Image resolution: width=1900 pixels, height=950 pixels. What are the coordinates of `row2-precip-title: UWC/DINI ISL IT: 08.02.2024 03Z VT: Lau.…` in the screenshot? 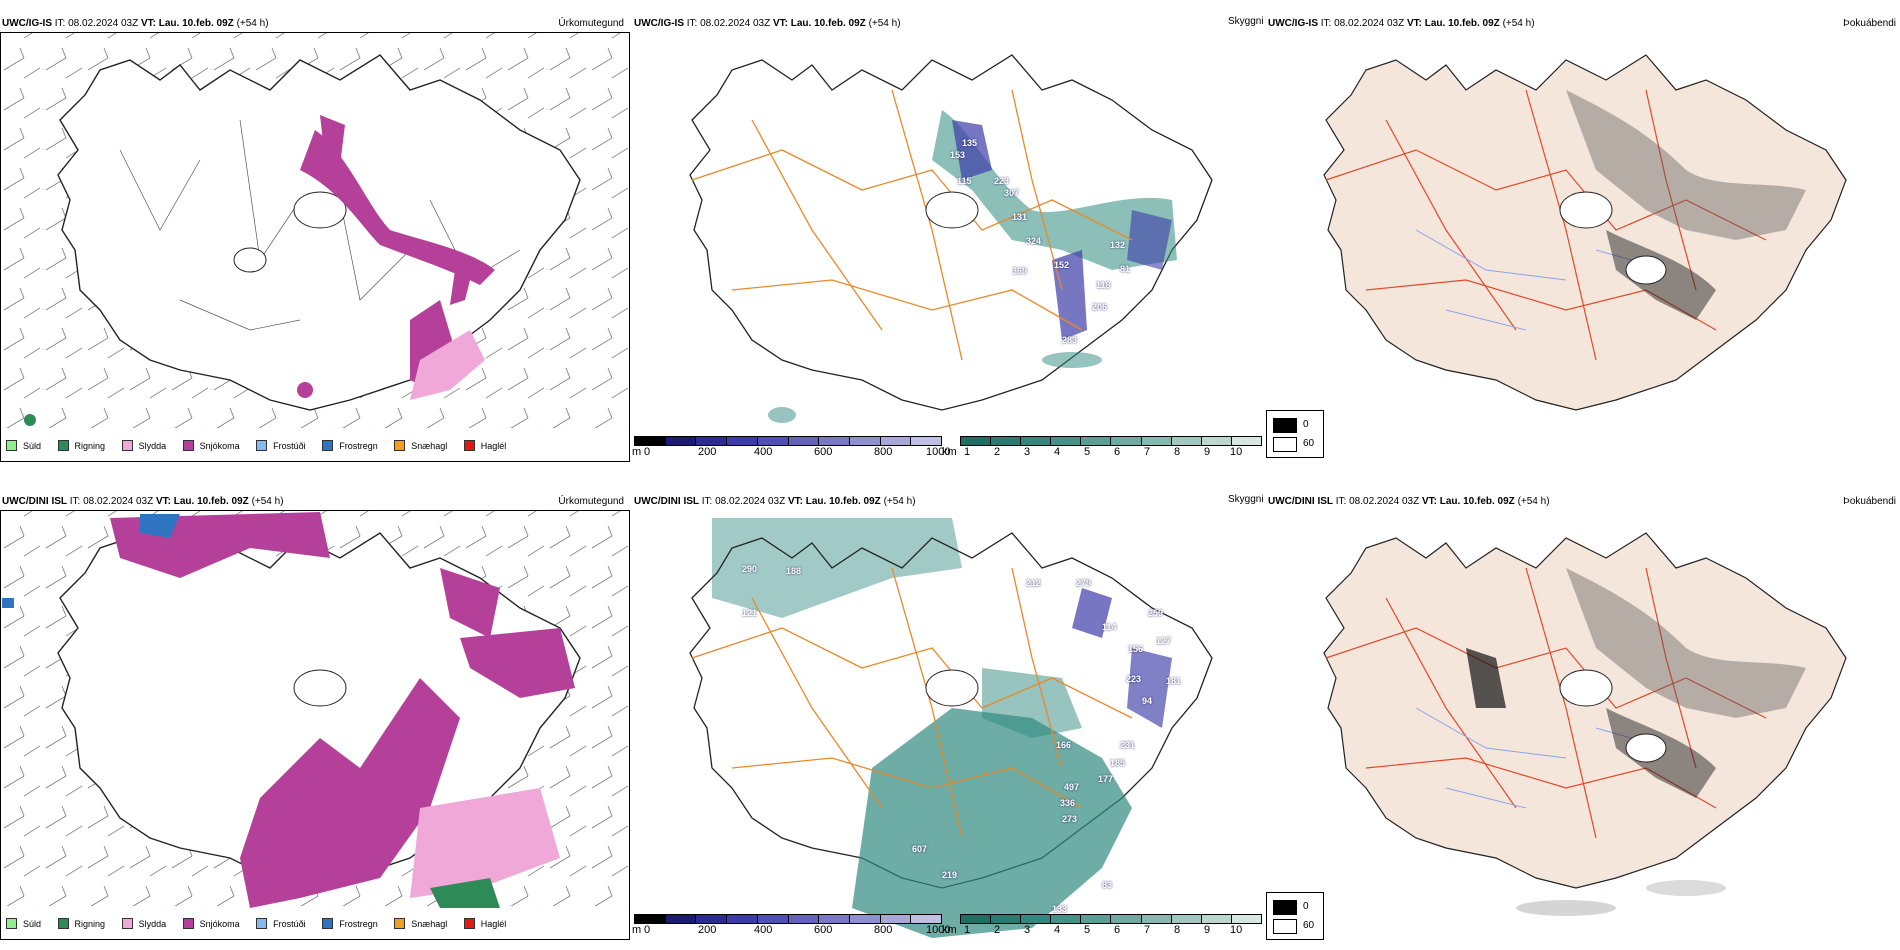 It's located at (143, 501).